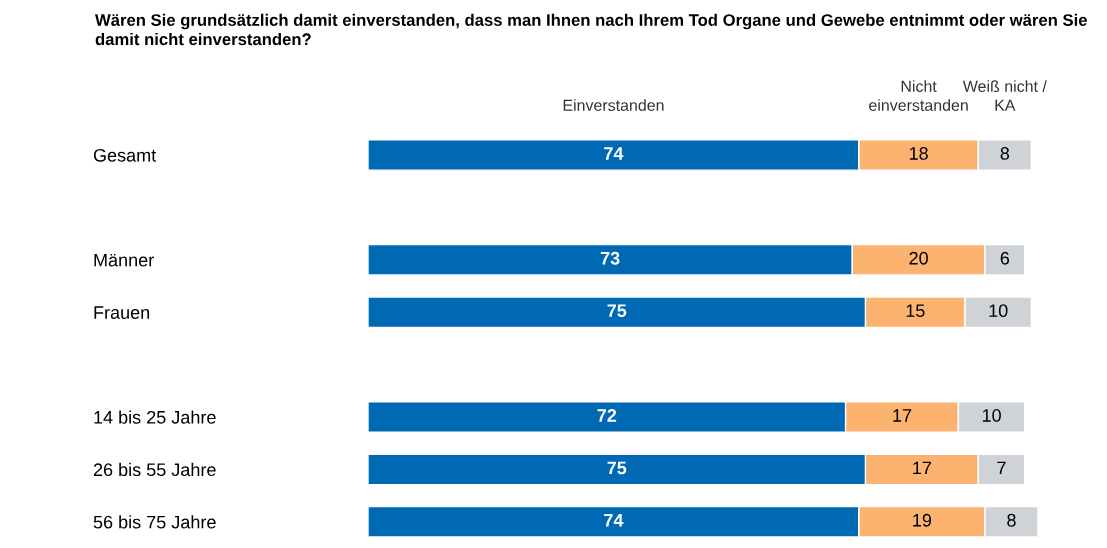 Image resolution: width=1107 pixels, height=548 pixels. What do you see at coordinates (125, 155) in the screenshot?
I see `y-tick-label: Gesamt` at bounding box center [125, 155].